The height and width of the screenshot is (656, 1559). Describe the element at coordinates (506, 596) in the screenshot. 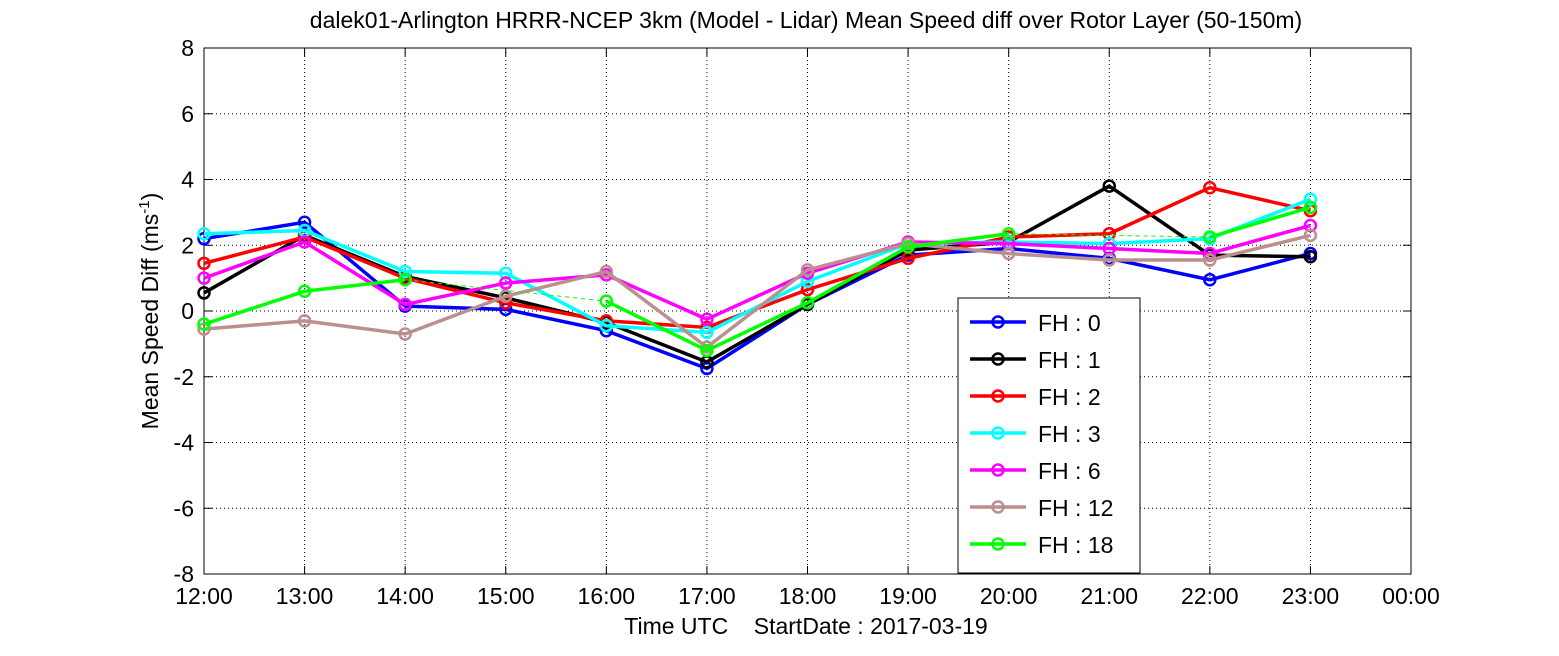

I see `x-tick-label: 15:00` at that location.